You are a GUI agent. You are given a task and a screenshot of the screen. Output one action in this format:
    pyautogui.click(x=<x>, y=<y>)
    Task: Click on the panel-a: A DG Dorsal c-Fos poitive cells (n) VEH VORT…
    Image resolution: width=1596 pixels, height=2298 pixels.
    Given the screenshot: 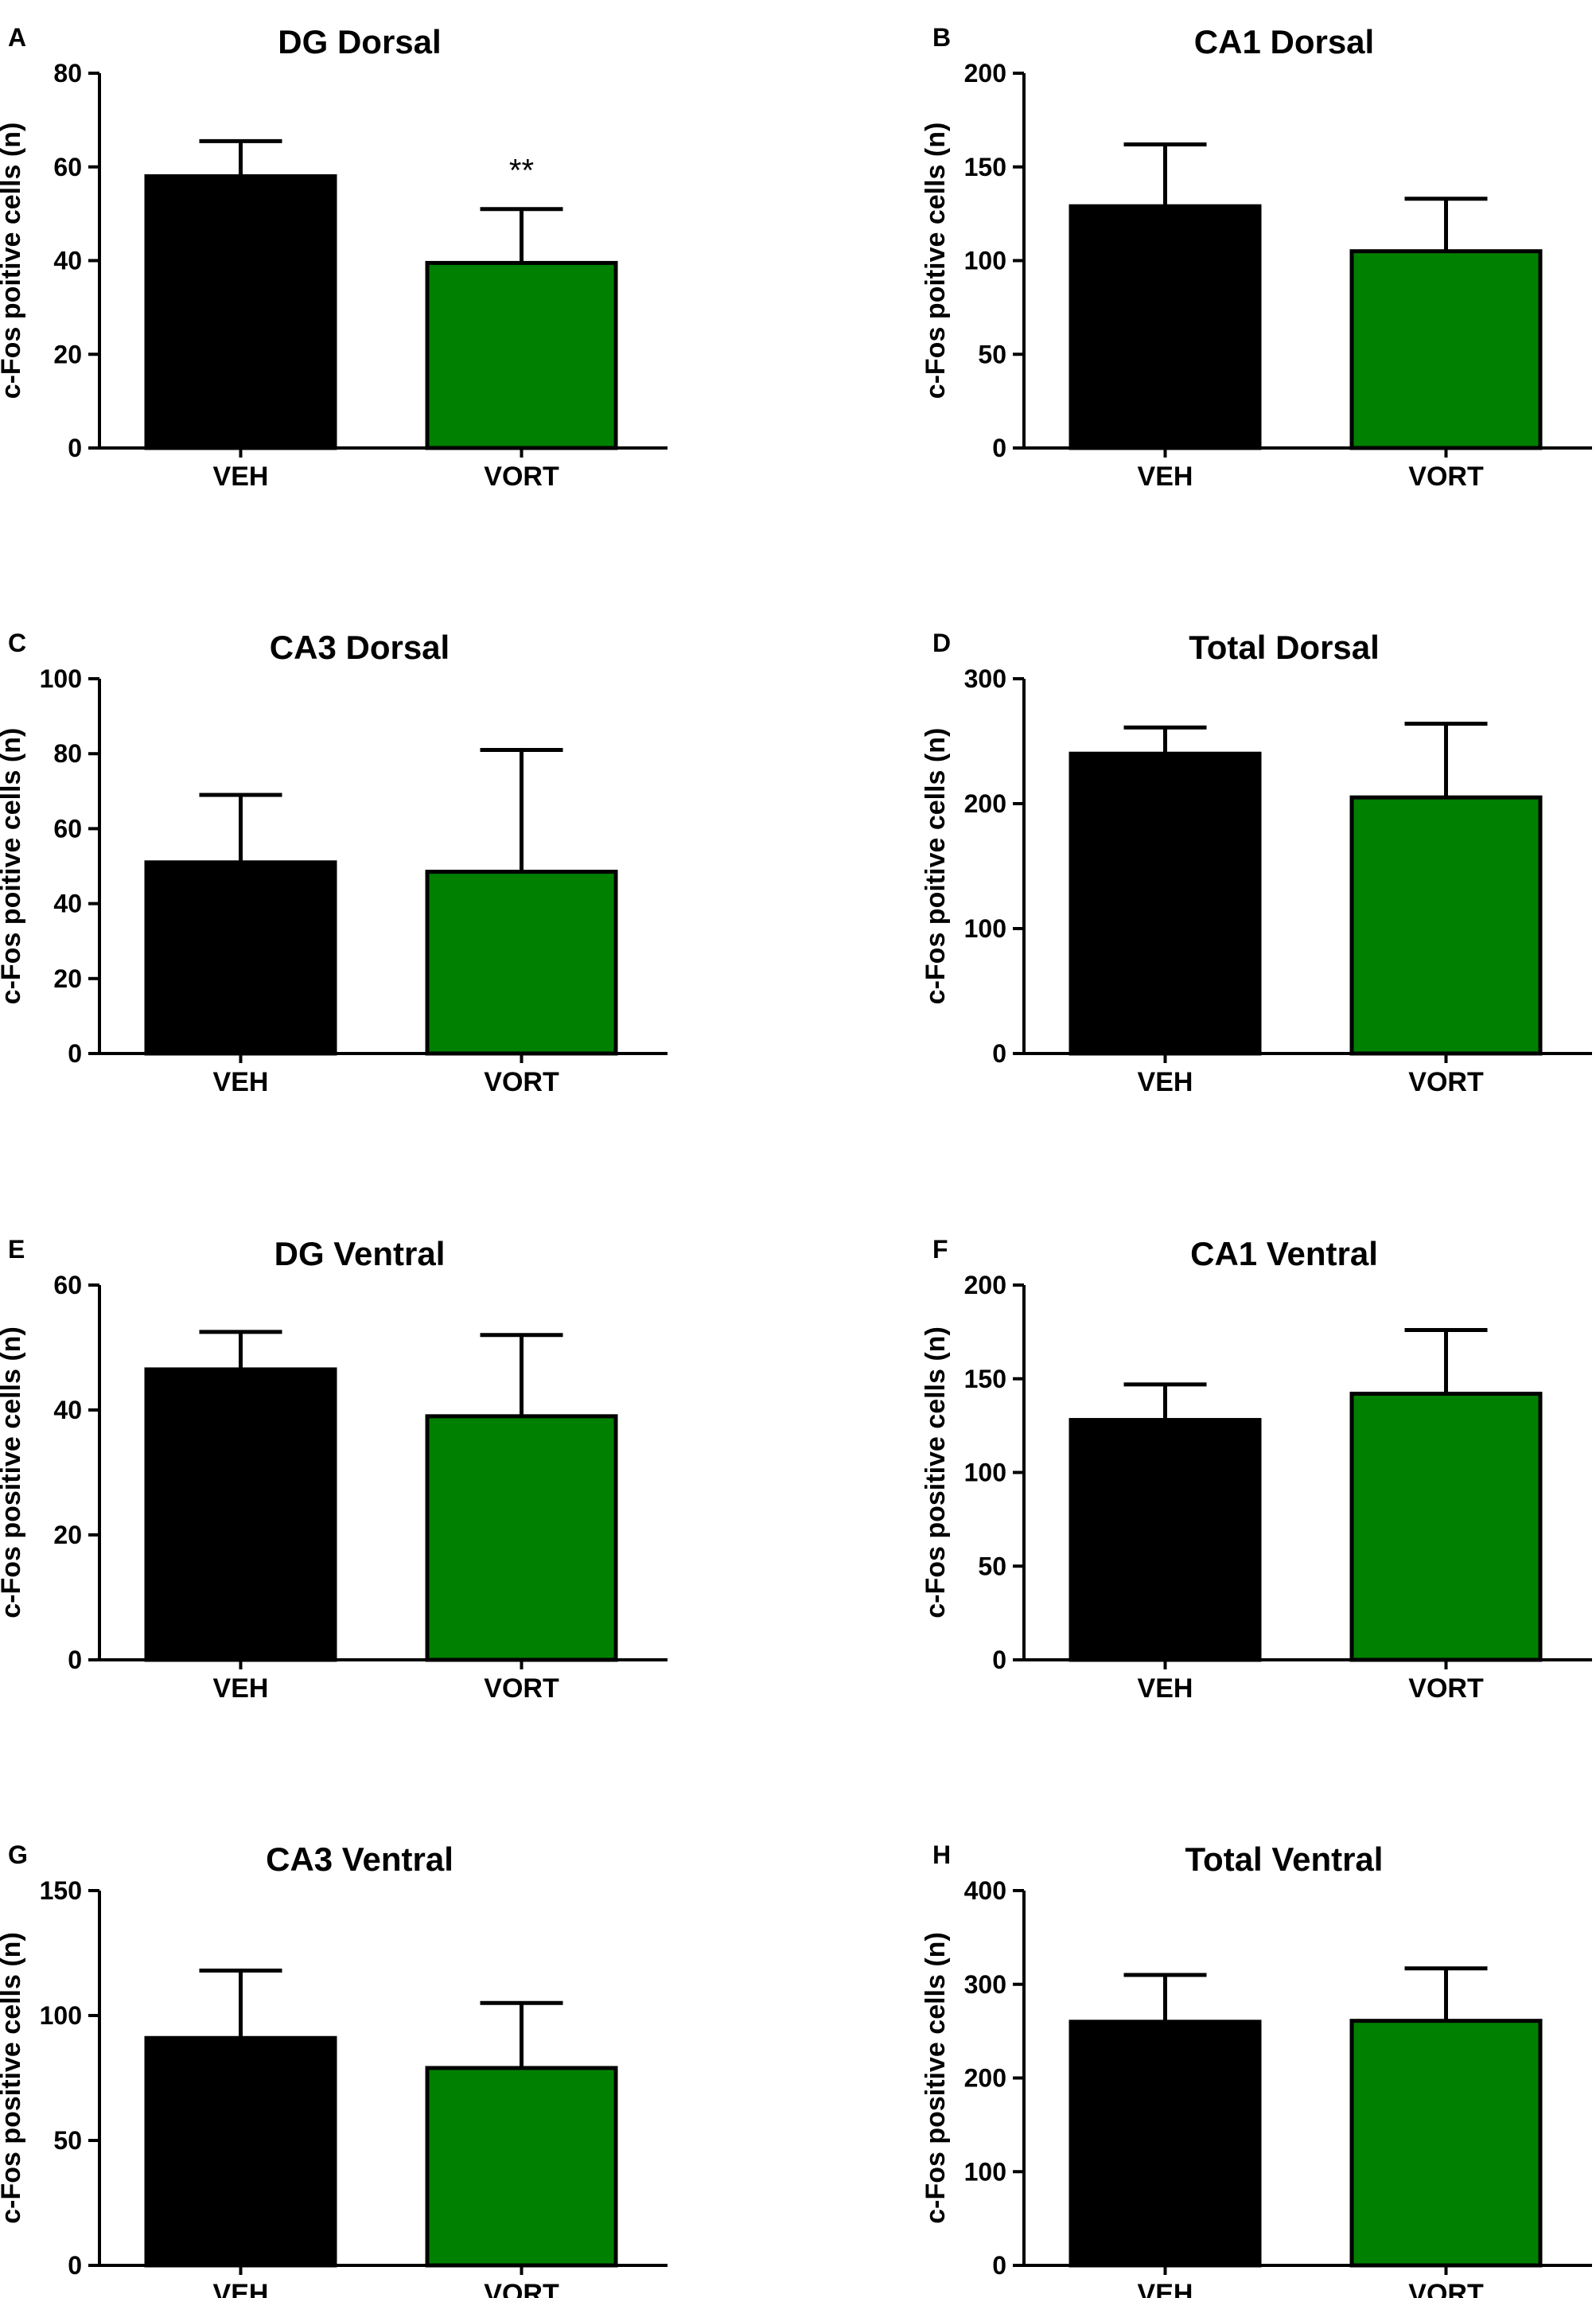 What is the action you would take?
    pyautogui.click(x=334, y=257)
    